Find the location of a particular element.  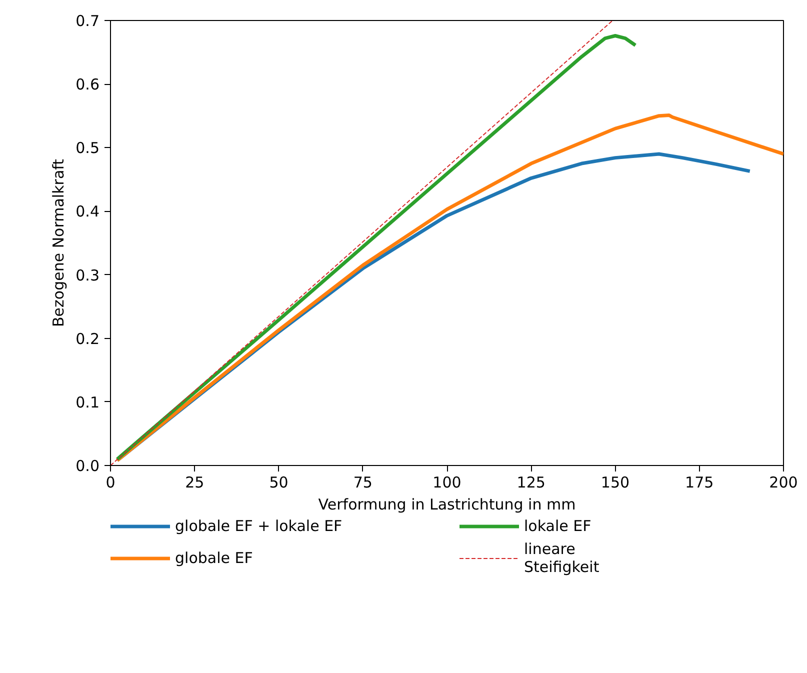

y-axis-title: Bezogene Normalkraft is located at coordinates (59, 243).